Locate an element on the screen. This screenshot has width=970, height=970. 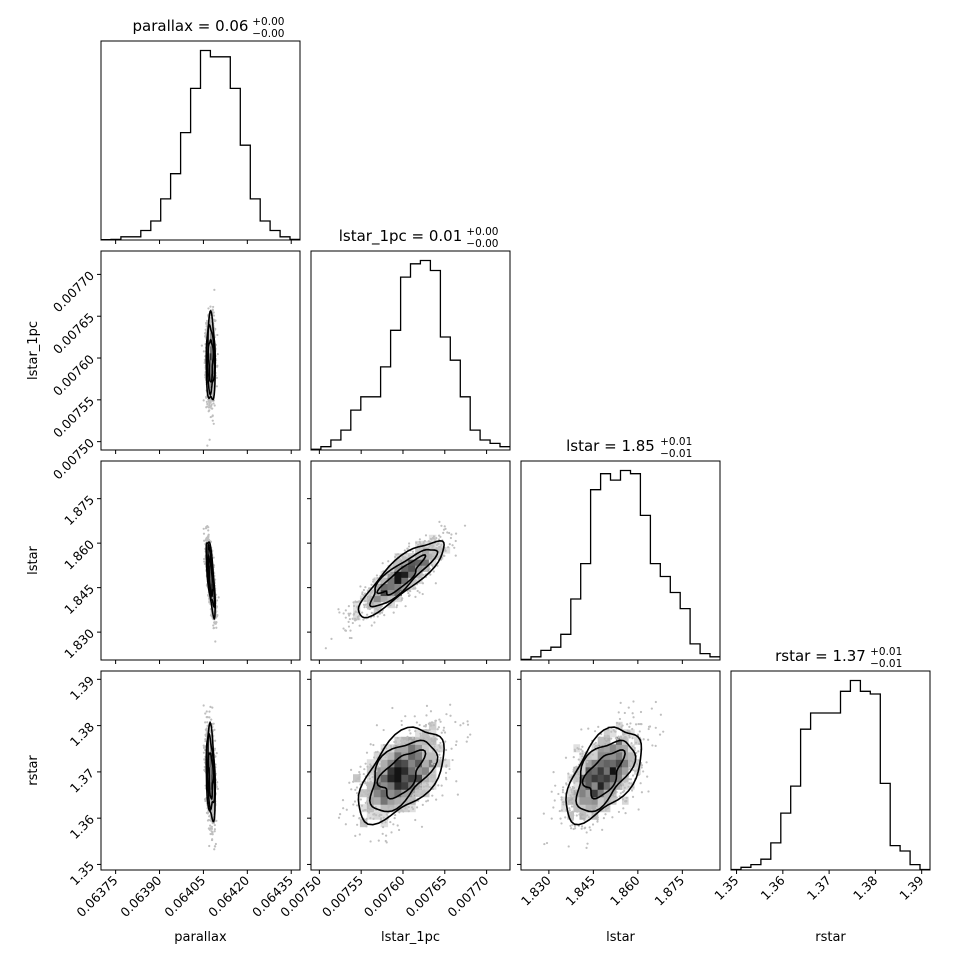
x-tick-label: 1.845 is located at coordinates (580, 891).